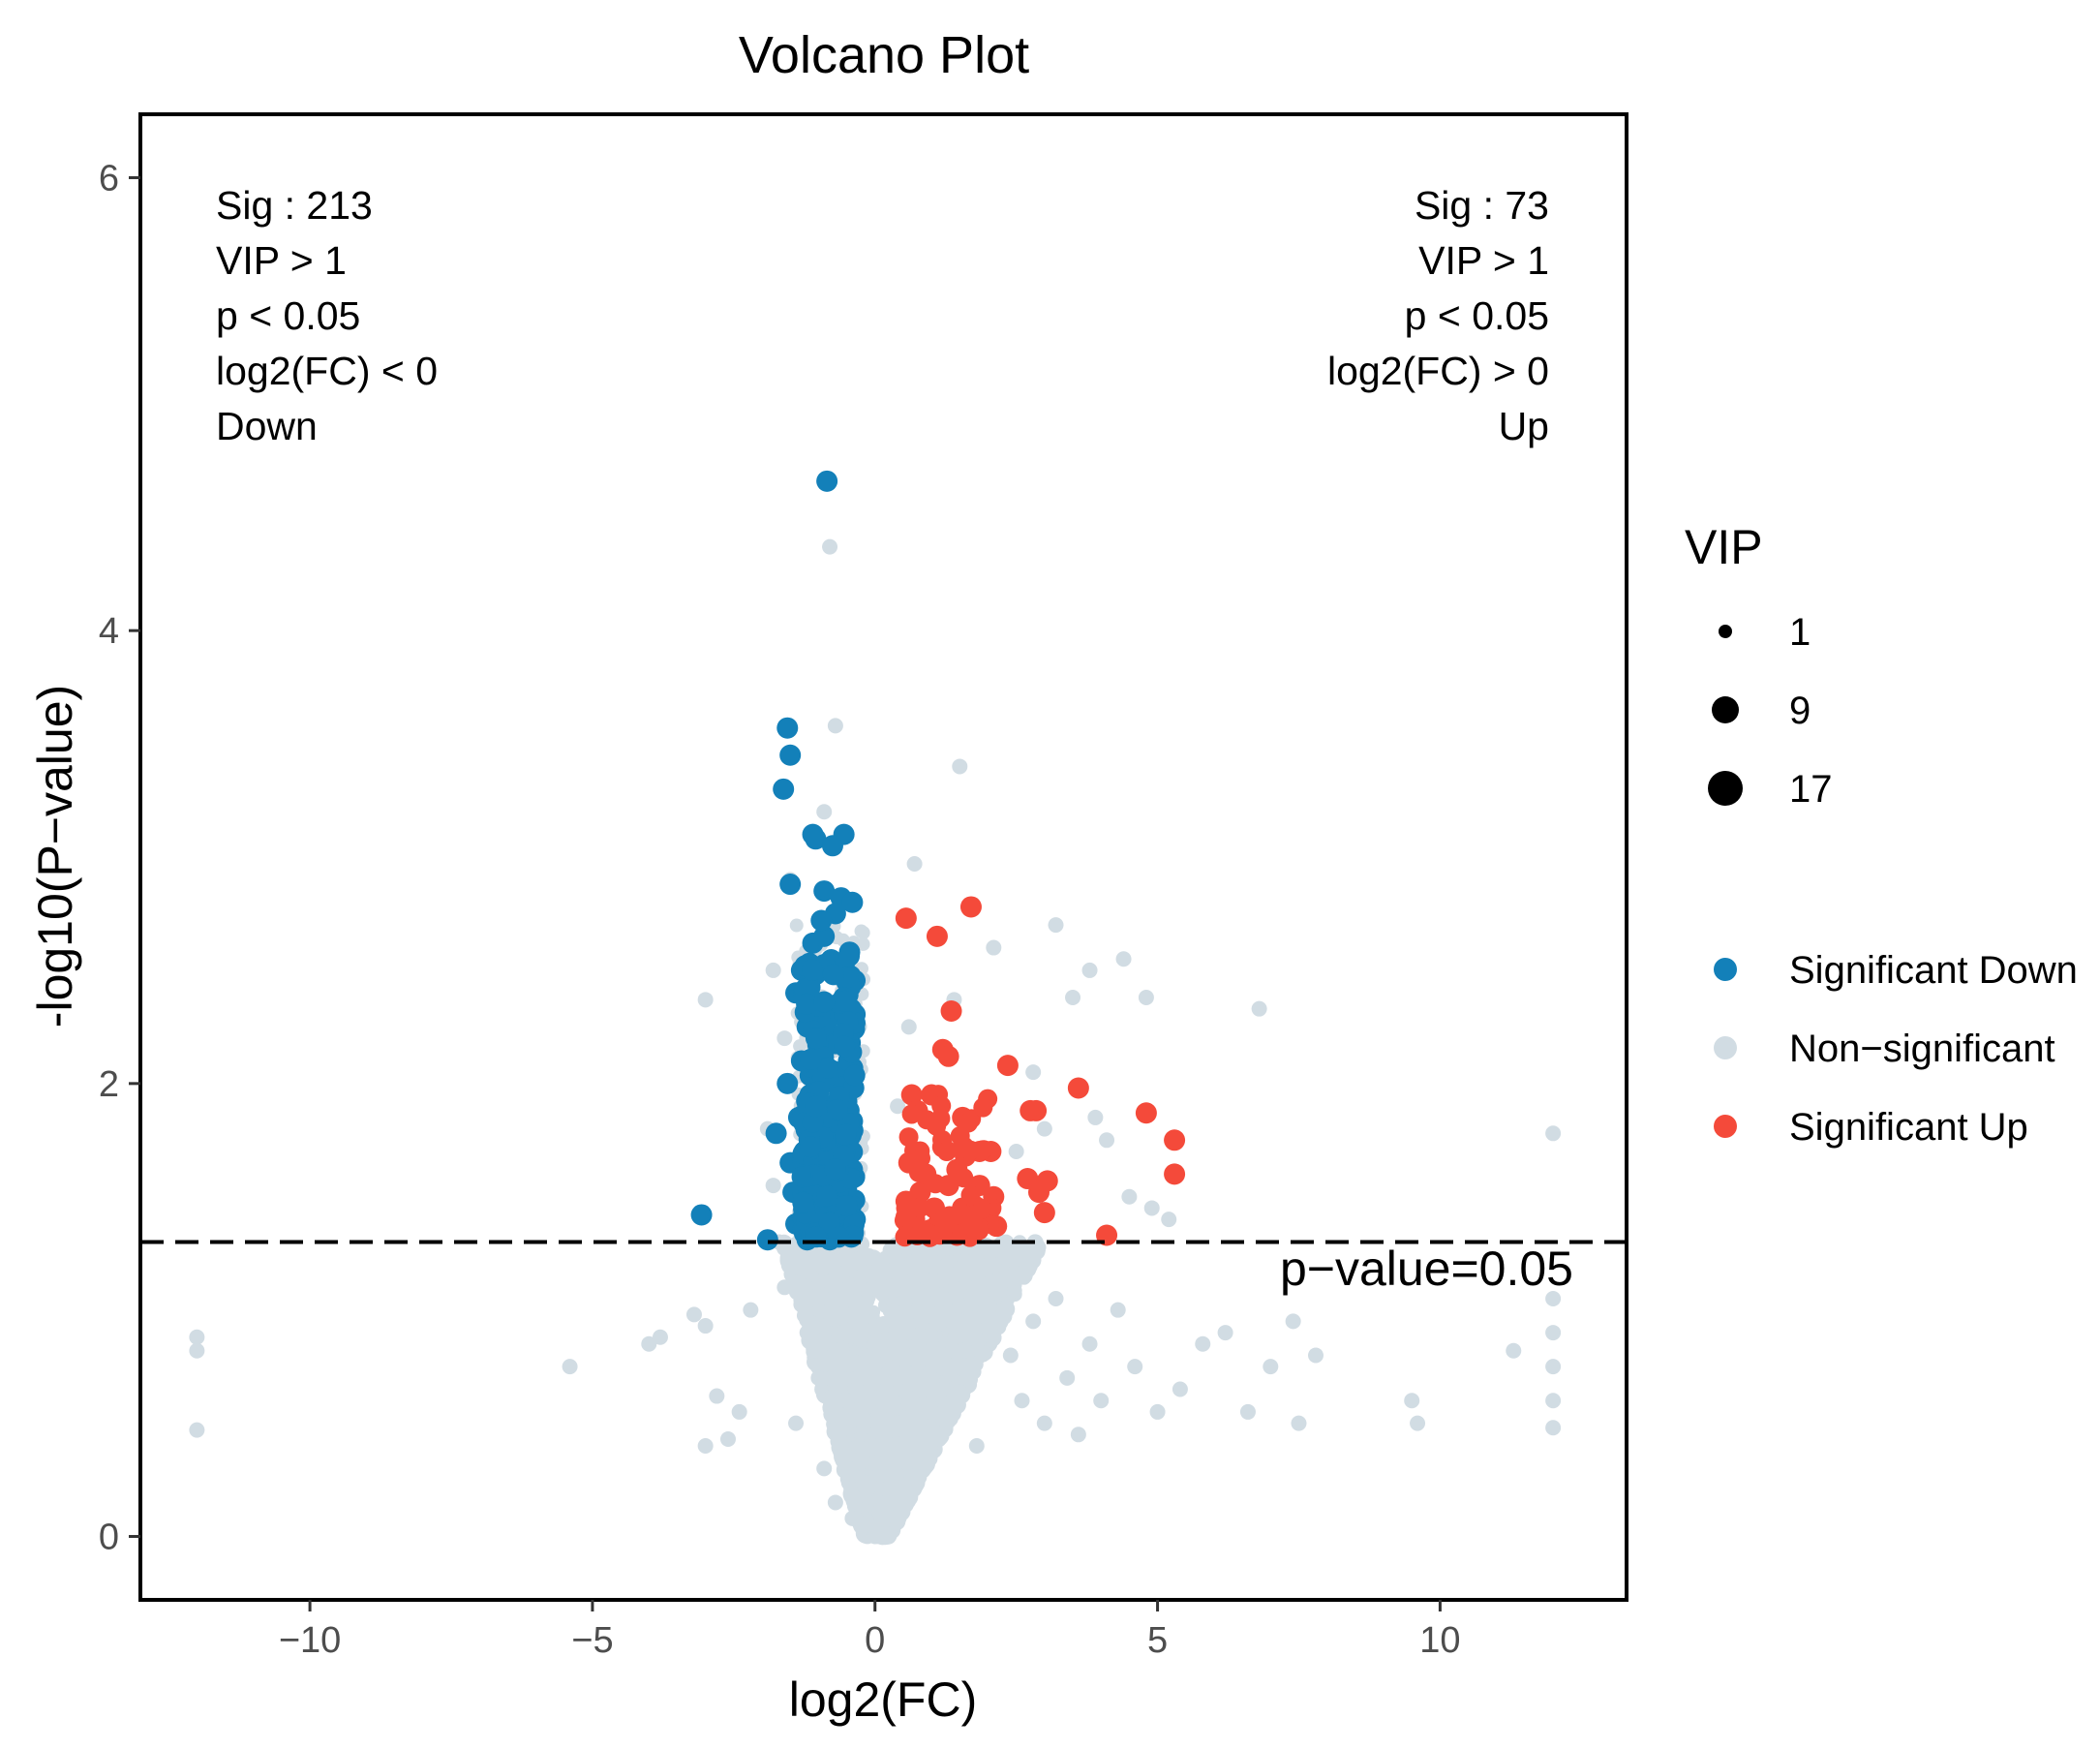 This screenshot has width=2100, height=1749. I want to click on chart-title: Volcano Plot, so click(884, 55).